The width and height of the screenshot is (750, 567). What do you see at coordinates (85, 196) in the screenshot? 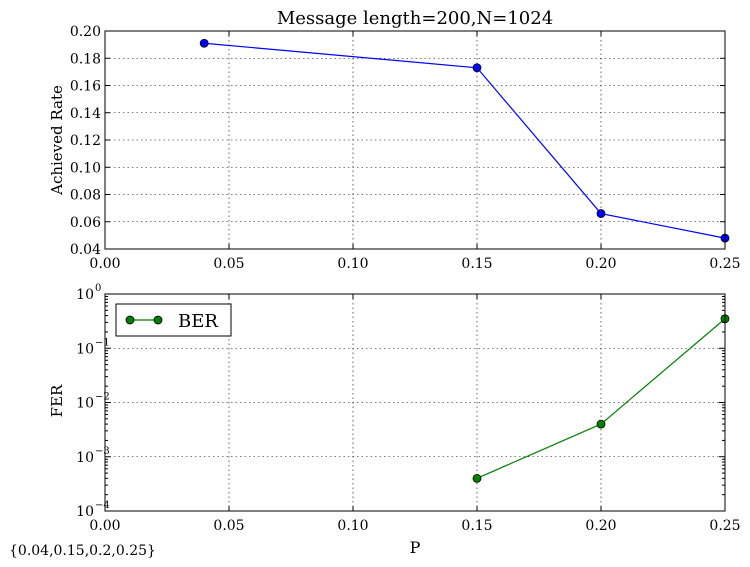
I see `top-y-tick-label: 0.08` at bounding box center [85, 196].